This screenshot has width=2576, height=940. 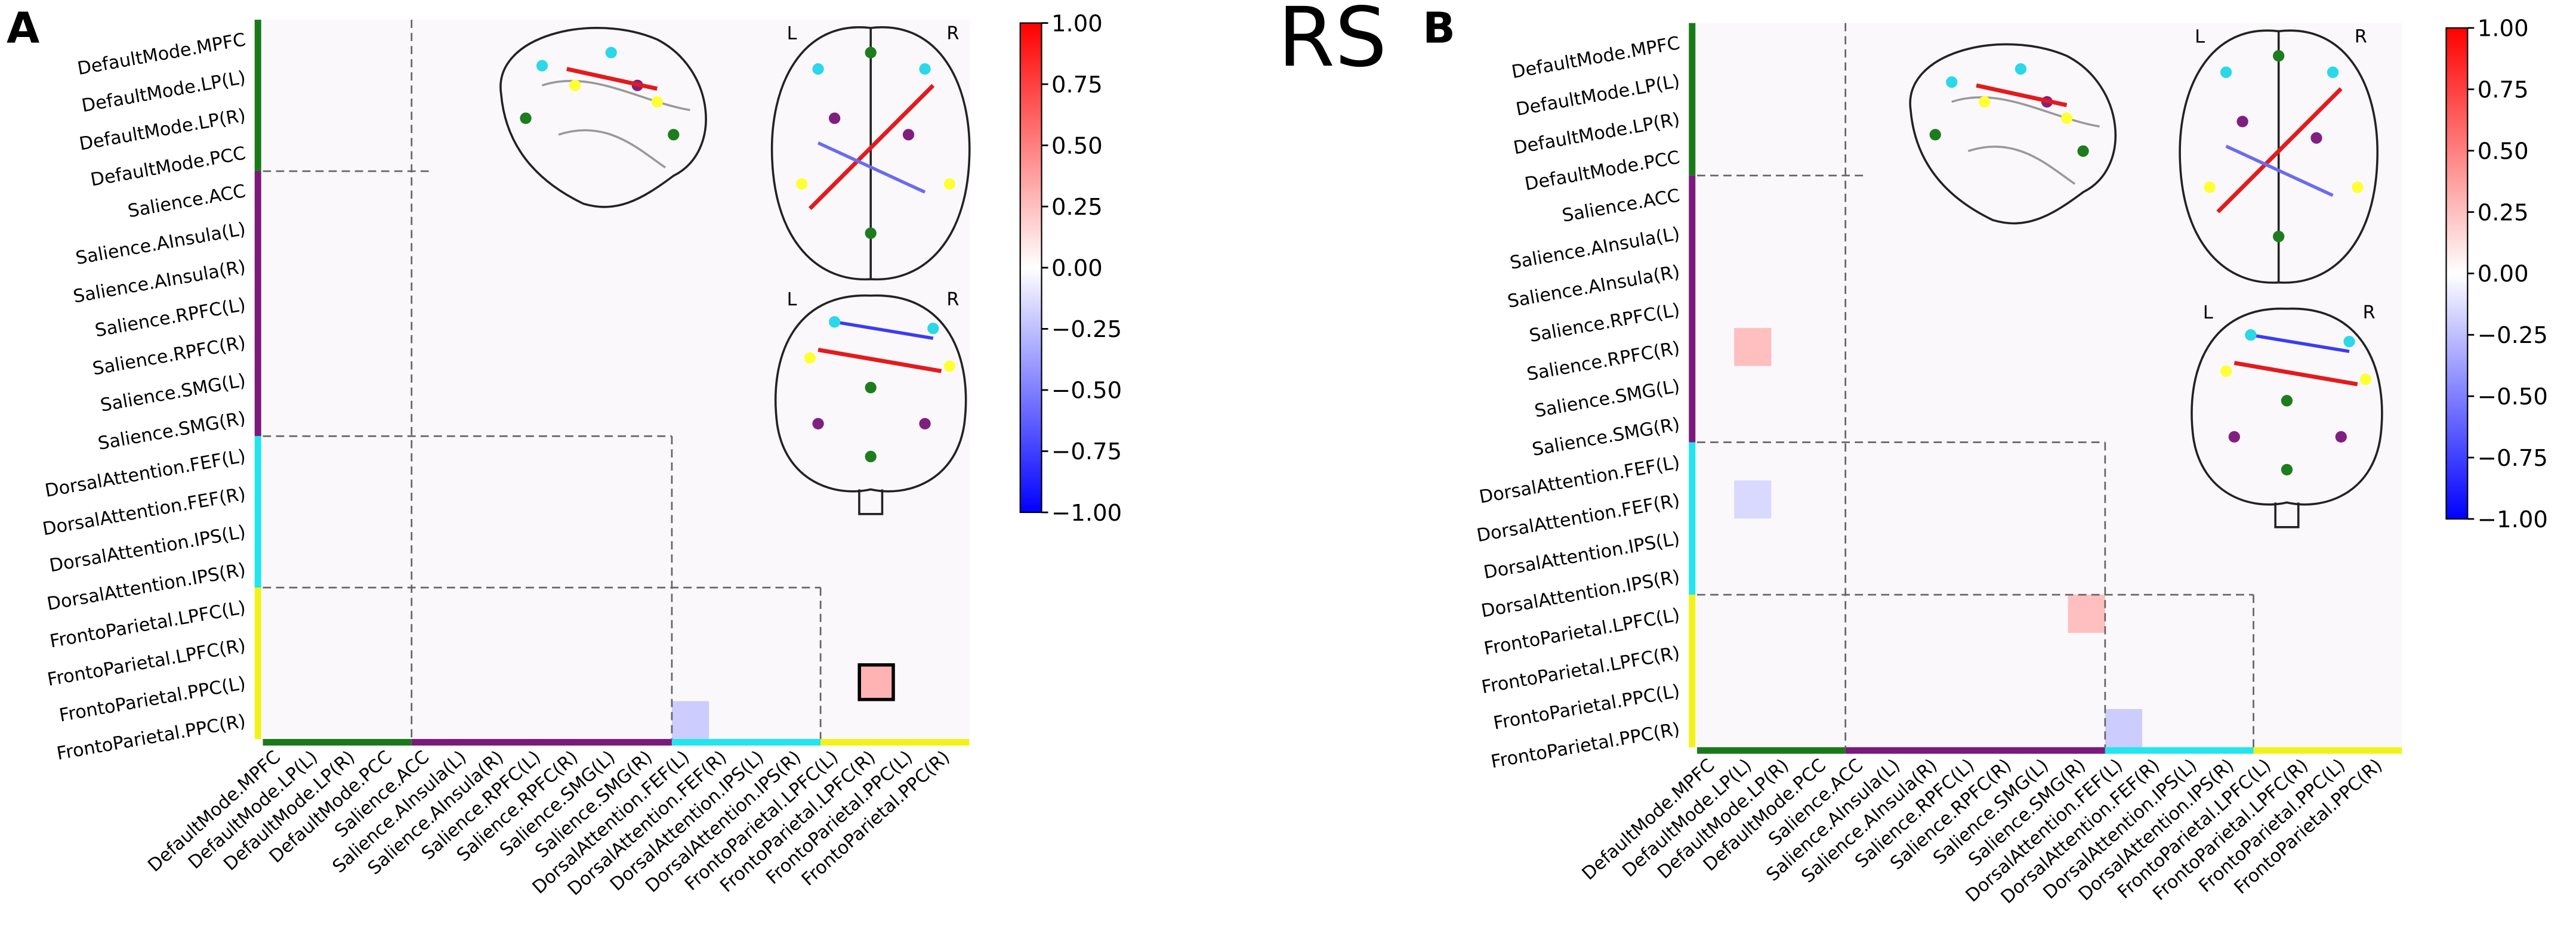 I want to click on y-tick-label: Salience.RPFC(L), so click(x=171, y=318).